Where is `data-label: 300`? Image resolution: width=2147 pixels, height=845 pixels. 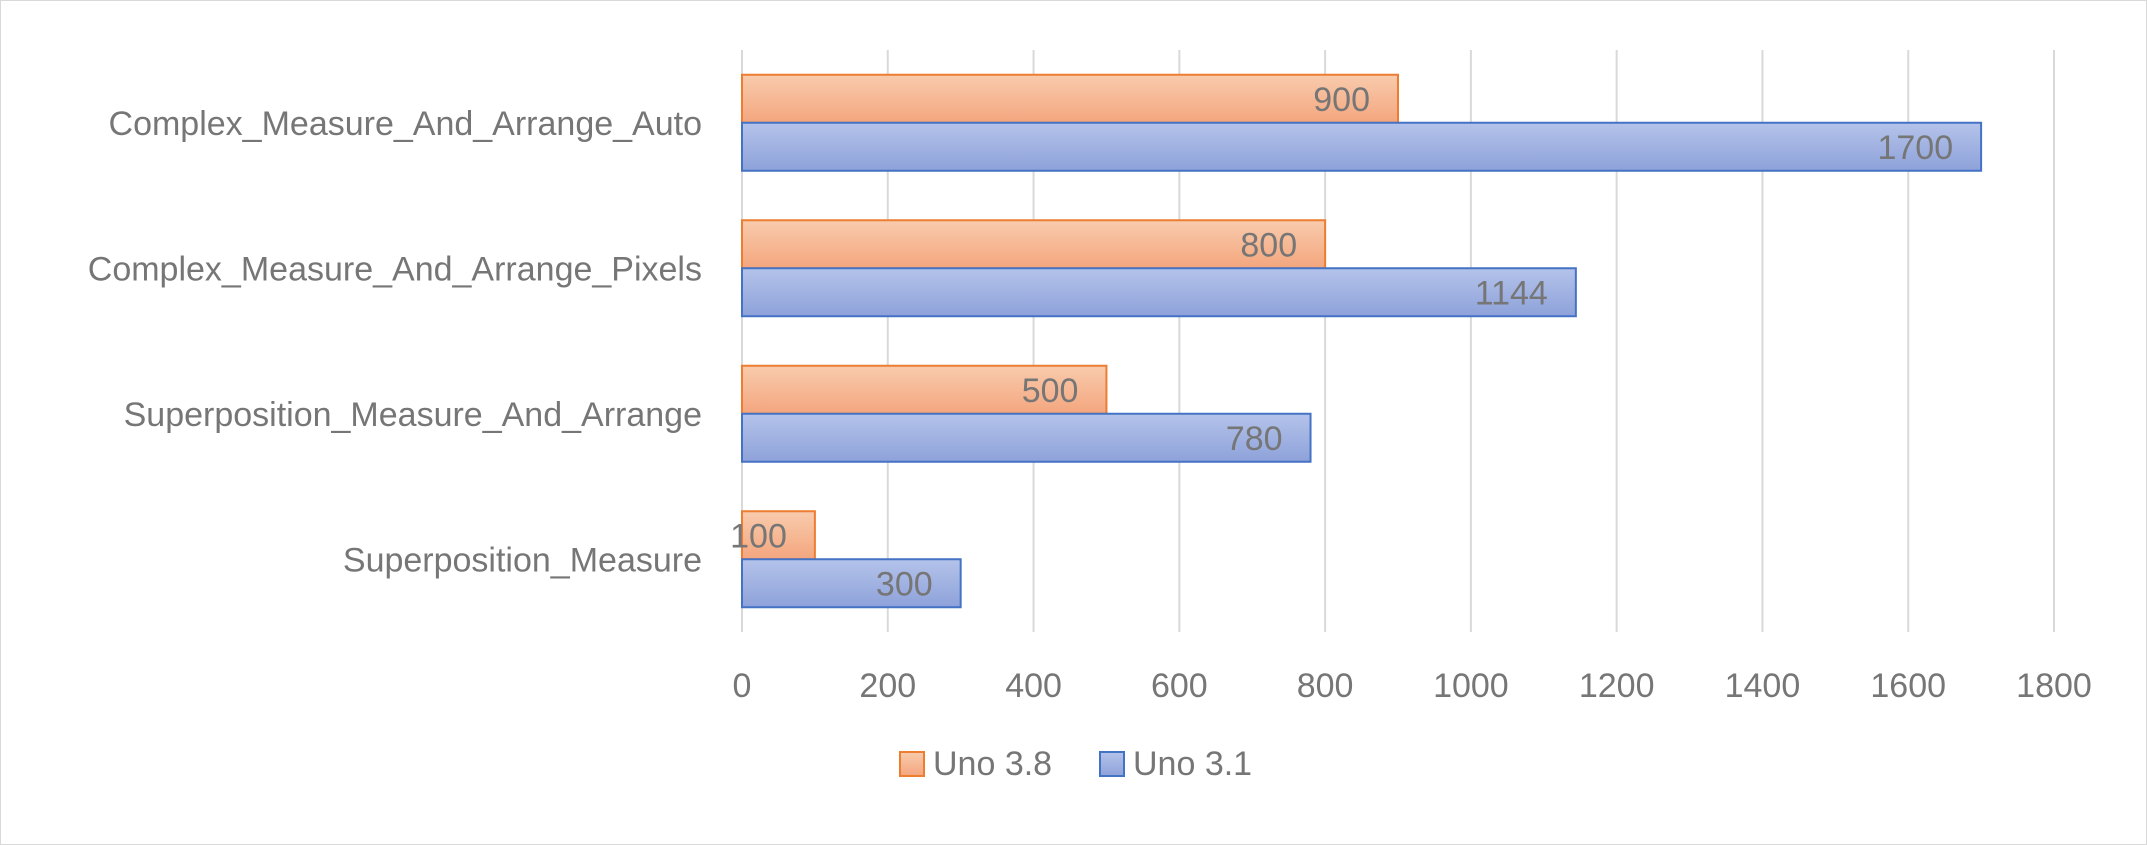
data-label: 300 is located at coordinates (904, 584).